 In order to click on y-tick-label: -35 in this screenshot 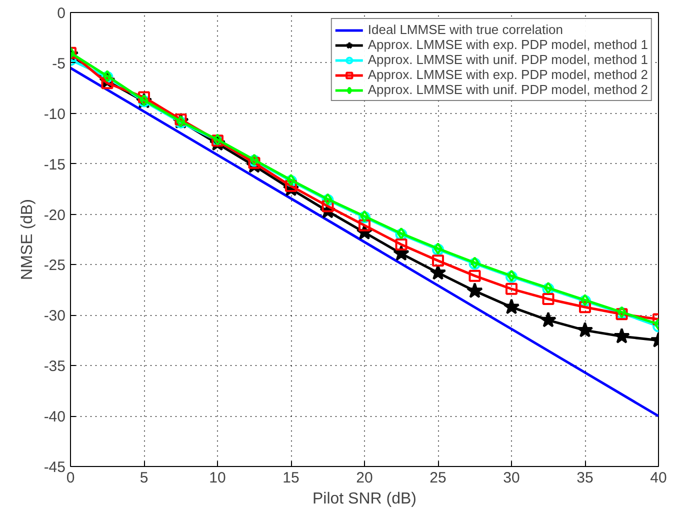, I will do `click(55, 367)`.